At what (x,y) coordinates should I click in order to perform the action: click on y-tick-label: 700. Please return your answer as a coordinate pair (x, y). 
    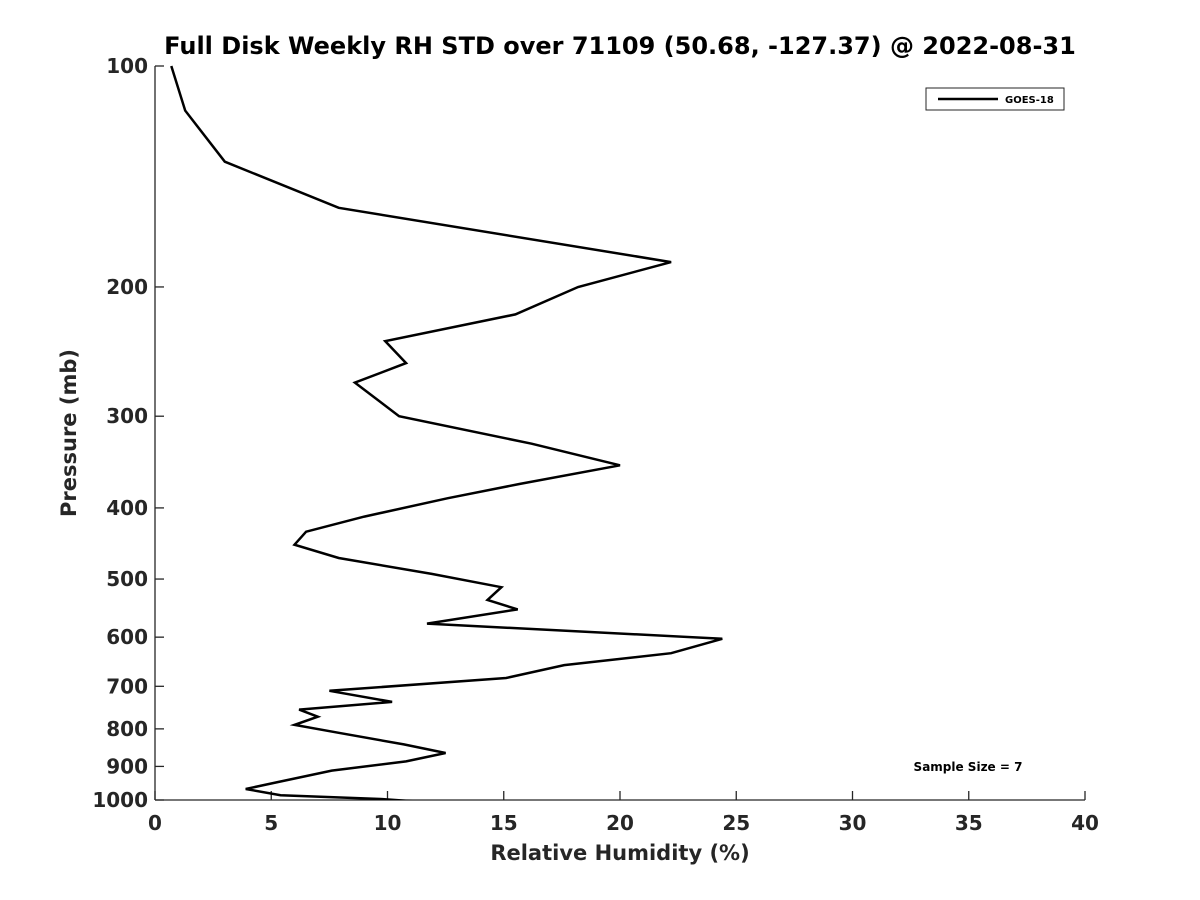
    Looking at the image, I should click on (127, 686).